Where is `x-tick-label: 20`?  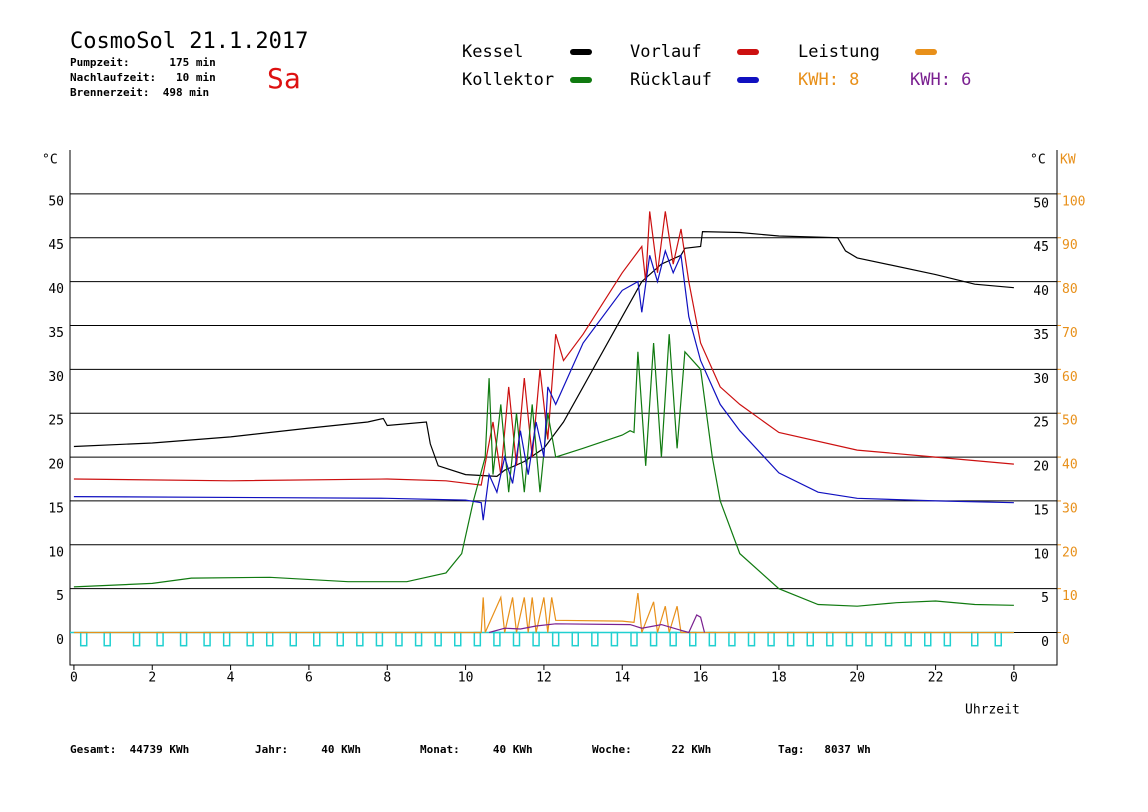
x-tick-label: 20 is located at coordinates (857, 678).